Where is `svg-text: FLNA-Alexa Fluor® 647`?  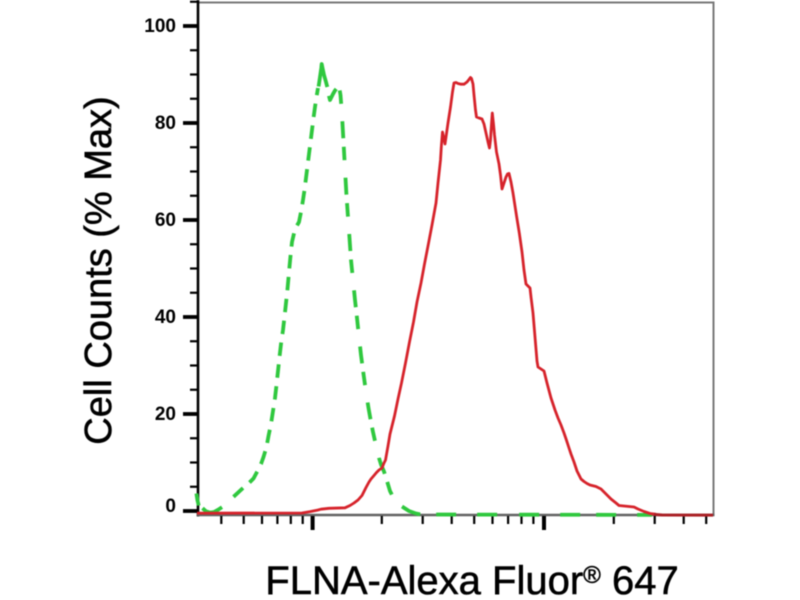
svg-text: FLNA-Alexa Fluor® 647 is located at coordinates (471, 579).